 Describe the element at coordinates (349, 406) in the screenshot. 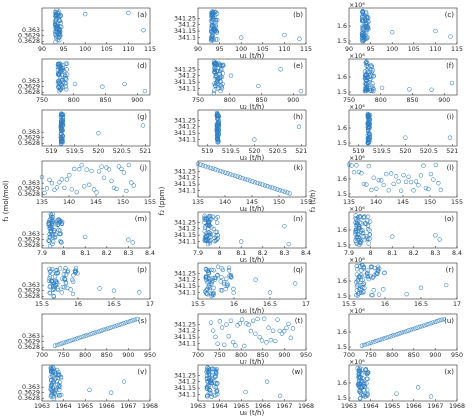

I see `x-tick-label: 1963` at that location.